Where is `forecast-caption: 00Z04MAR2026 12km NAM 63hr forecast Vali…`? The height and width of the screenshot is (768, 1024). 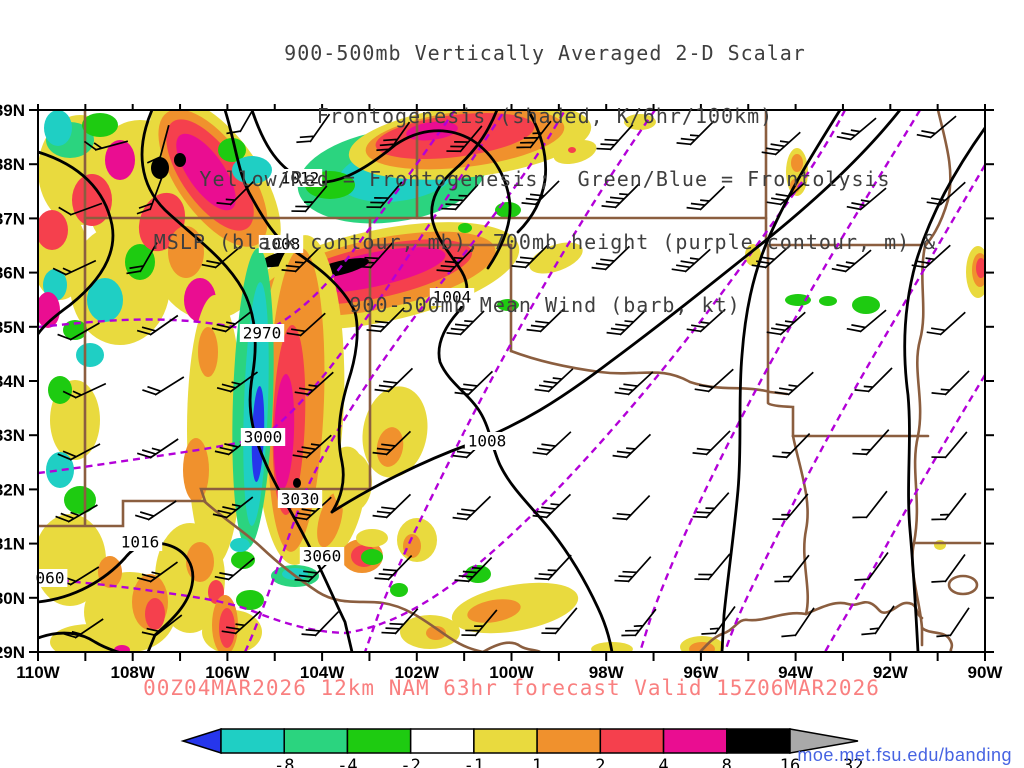
forecast-caption: 00Z04MAR2026 12km NAM 63hr forecast Vali… is located at coordinates (511, 688).